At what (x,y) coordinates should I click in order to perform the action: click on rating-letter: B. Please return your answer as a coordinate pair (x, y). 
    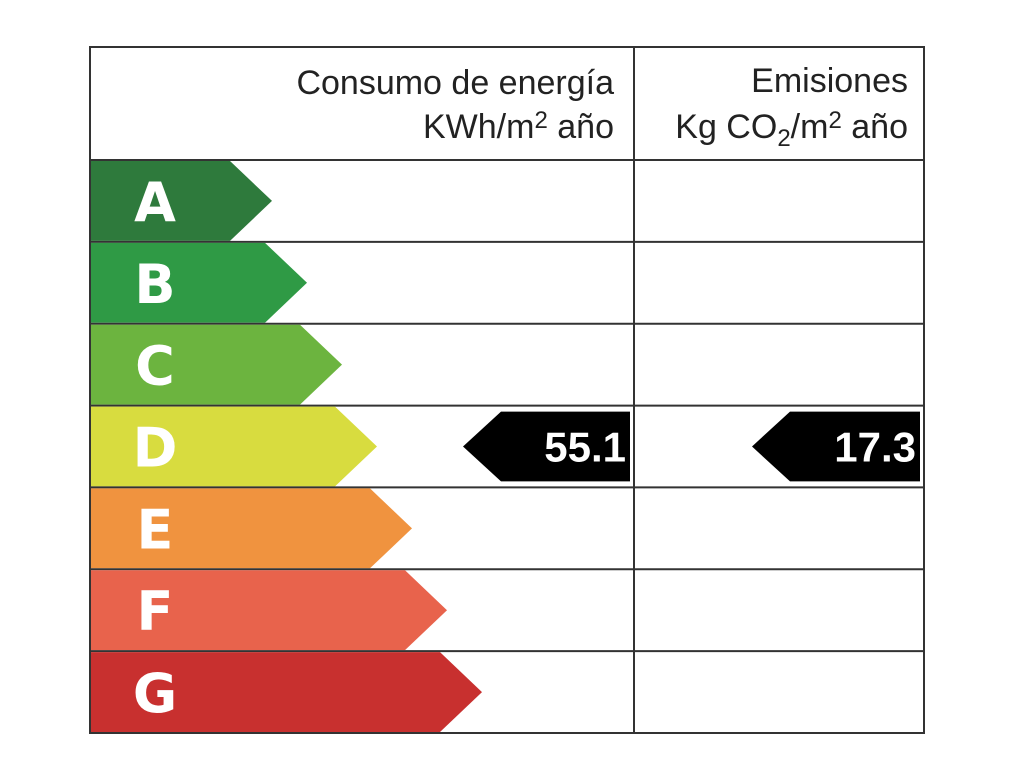
    Looking at the image, I should click on (154, 284).